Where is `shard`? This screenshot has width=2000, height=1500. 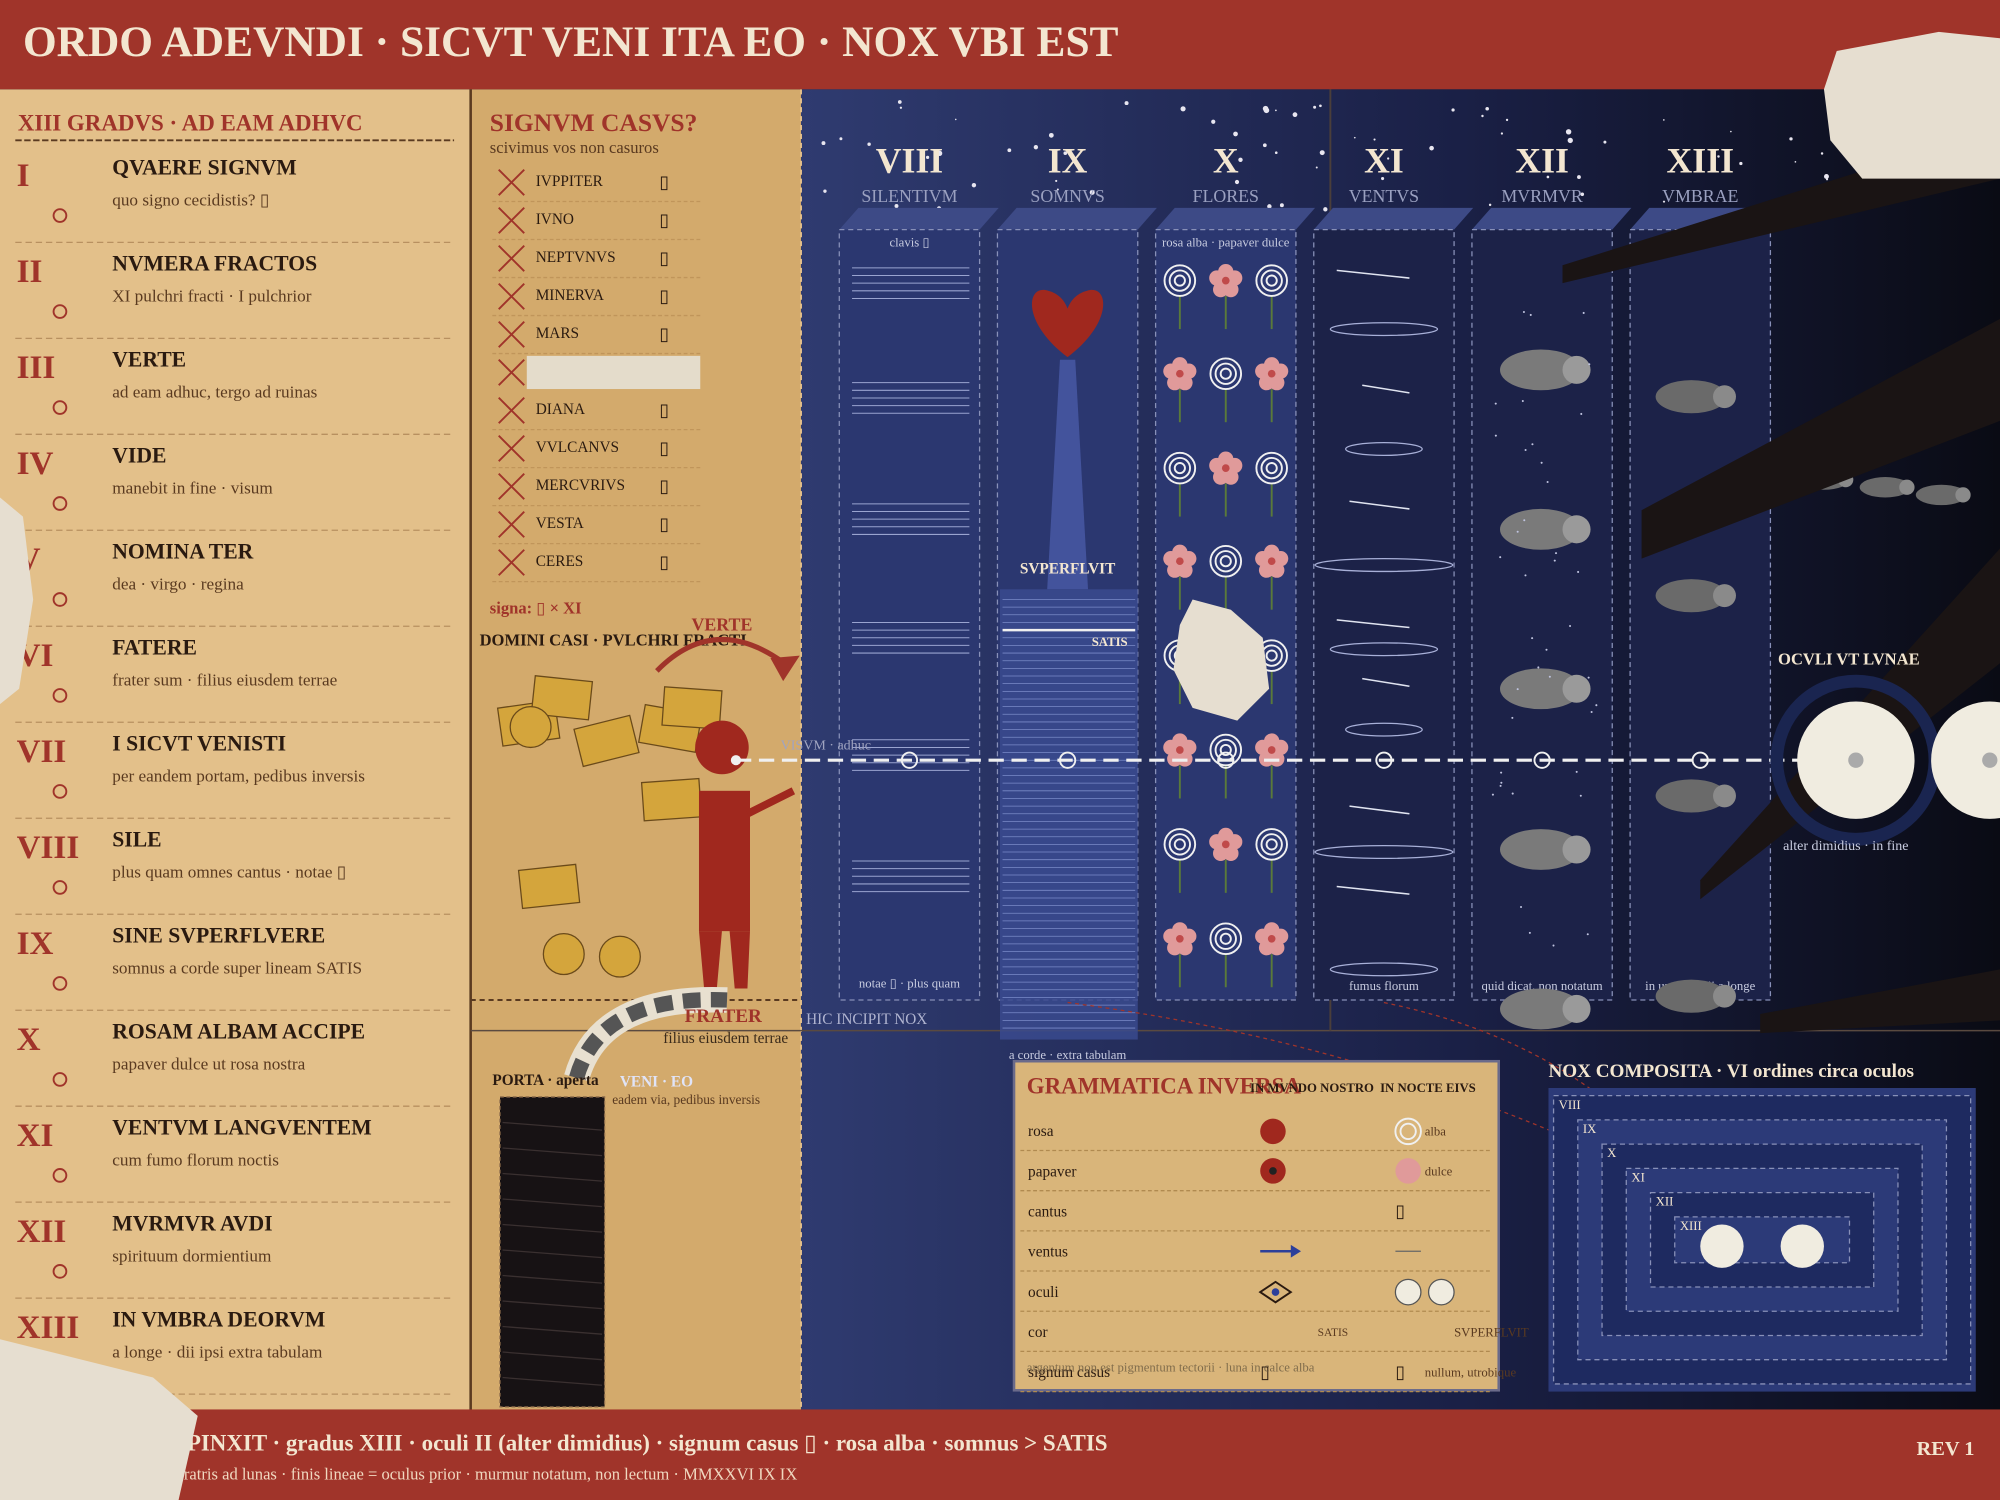 shard is located at coordinates (606, 741).